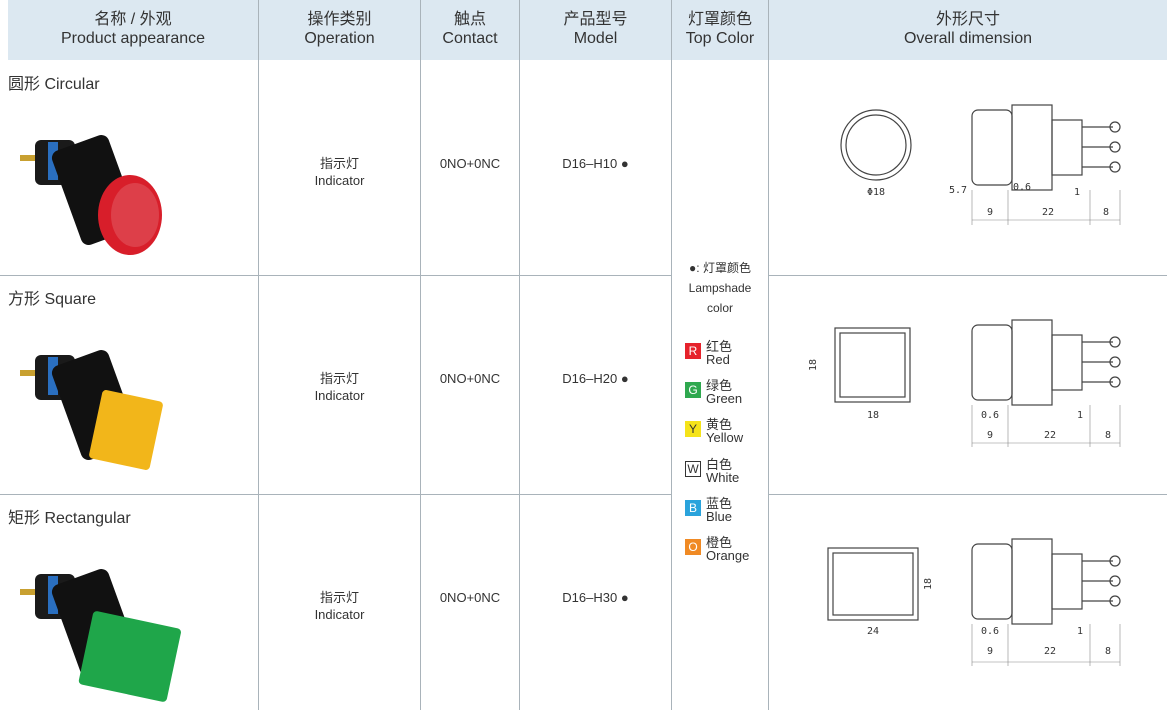 The image size is (1167, 710). What do you see at coordinates (964, 383) in the screenshot?
I see `dimension-drawing: 18 18 0.6 1 9 22 8` at bounding box center [964, 383].